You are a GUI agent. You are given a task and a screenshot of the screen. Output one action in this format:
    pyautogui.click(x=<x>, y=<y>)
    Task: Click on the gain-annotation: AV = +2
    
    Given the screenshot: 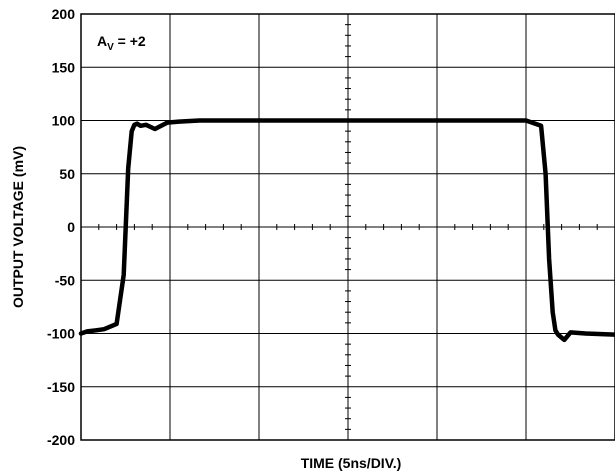 What is the action you would take?
    pyautogui.click(x=121, y=43)
    